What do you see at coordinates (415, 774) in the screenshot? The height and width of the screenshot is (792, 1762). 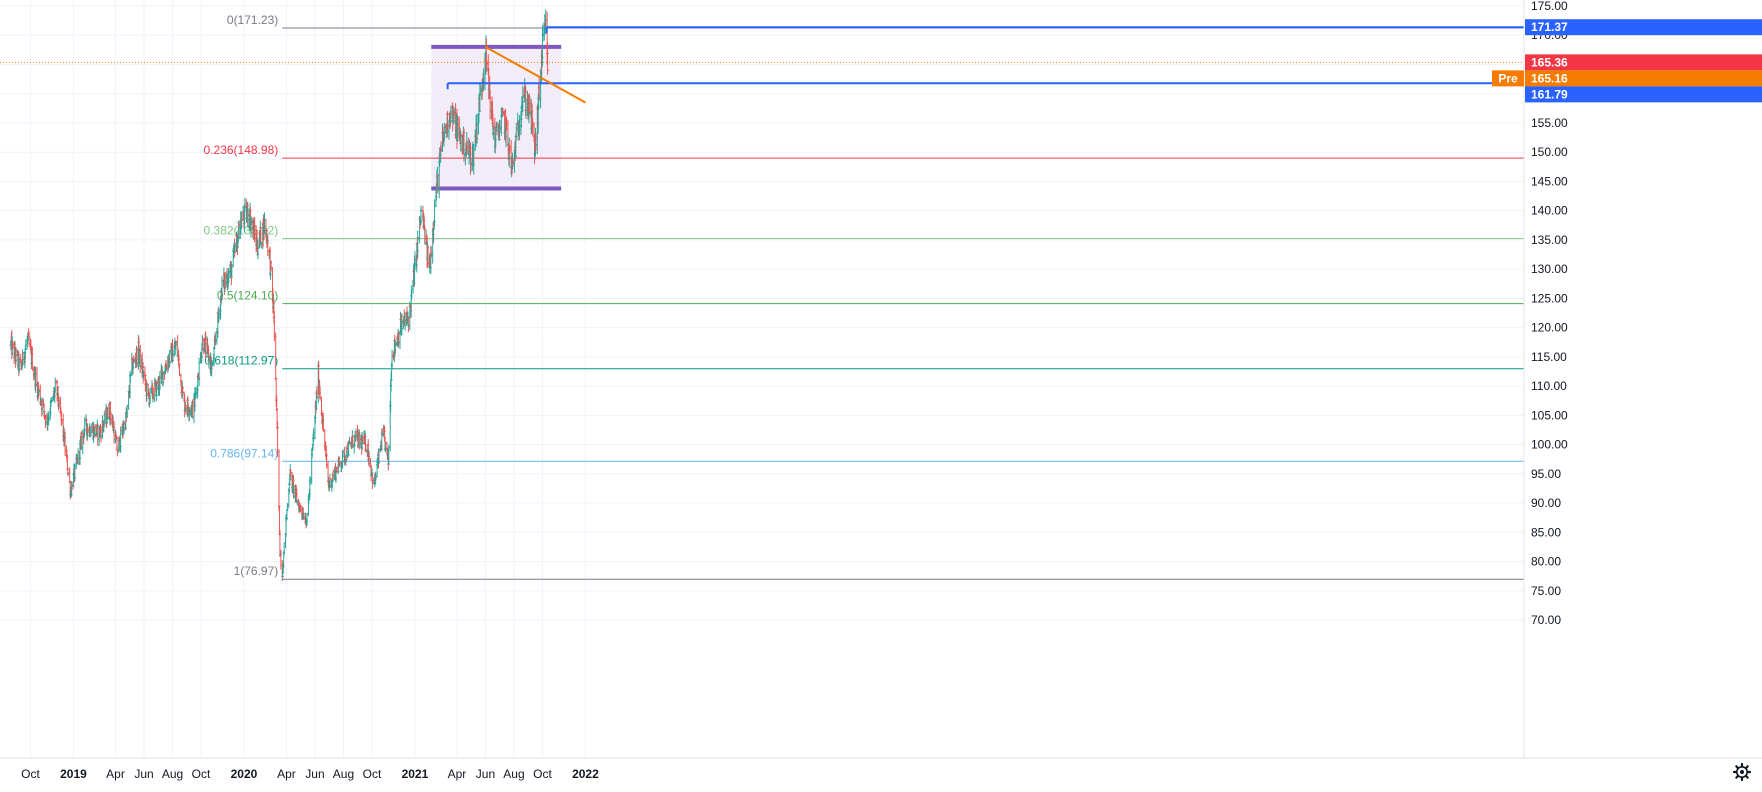 I see `time-tick-label: 2021` at bounding box center [415, 774].